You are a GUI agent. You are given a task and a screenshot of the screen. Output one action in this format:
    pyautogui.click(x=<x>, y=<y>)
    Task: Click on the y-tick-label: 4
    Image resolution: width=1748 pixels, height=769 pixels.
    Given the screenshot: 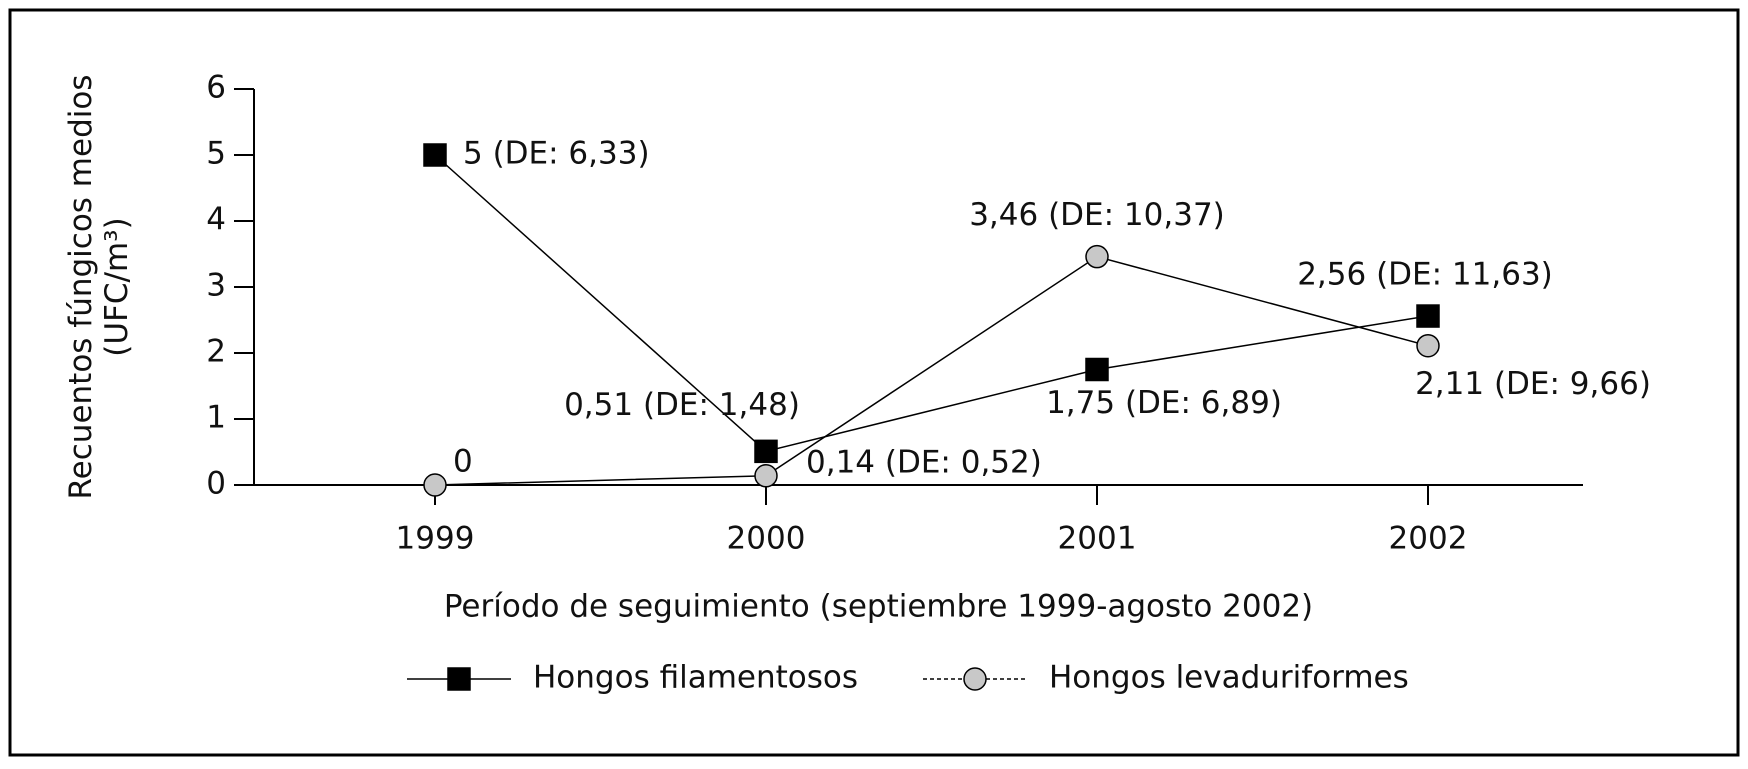 What is the action you would take?
    pyautogui.click(x=216, y=220)
    